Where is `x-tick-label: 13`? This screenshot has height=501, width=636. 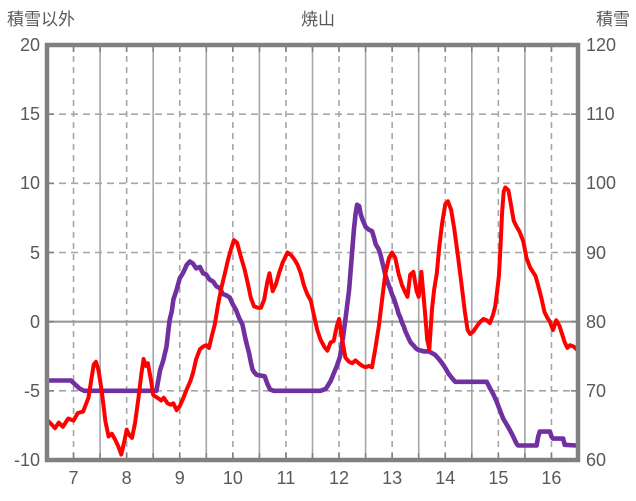
x-tick-label: 13 is located at coordinates (392, 478).